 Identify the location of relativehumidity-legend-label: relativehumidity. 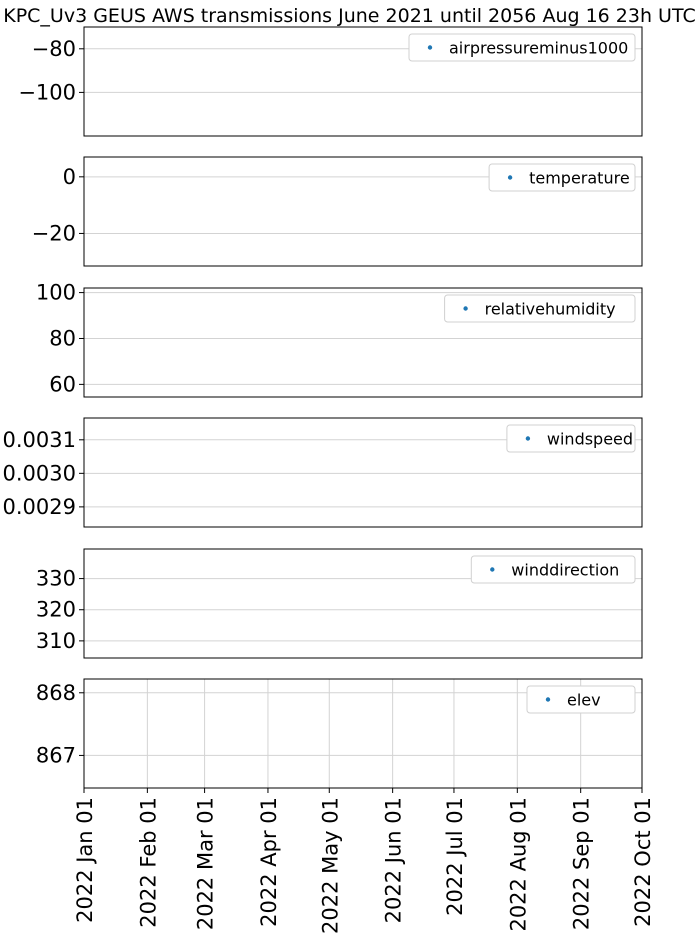
(550, 309).